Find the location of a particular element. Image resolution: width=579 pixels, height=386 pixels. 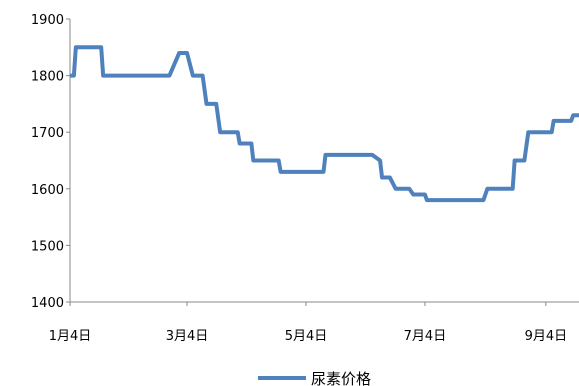

y-tick-label: 1500 is located at coordinates (47, 246).